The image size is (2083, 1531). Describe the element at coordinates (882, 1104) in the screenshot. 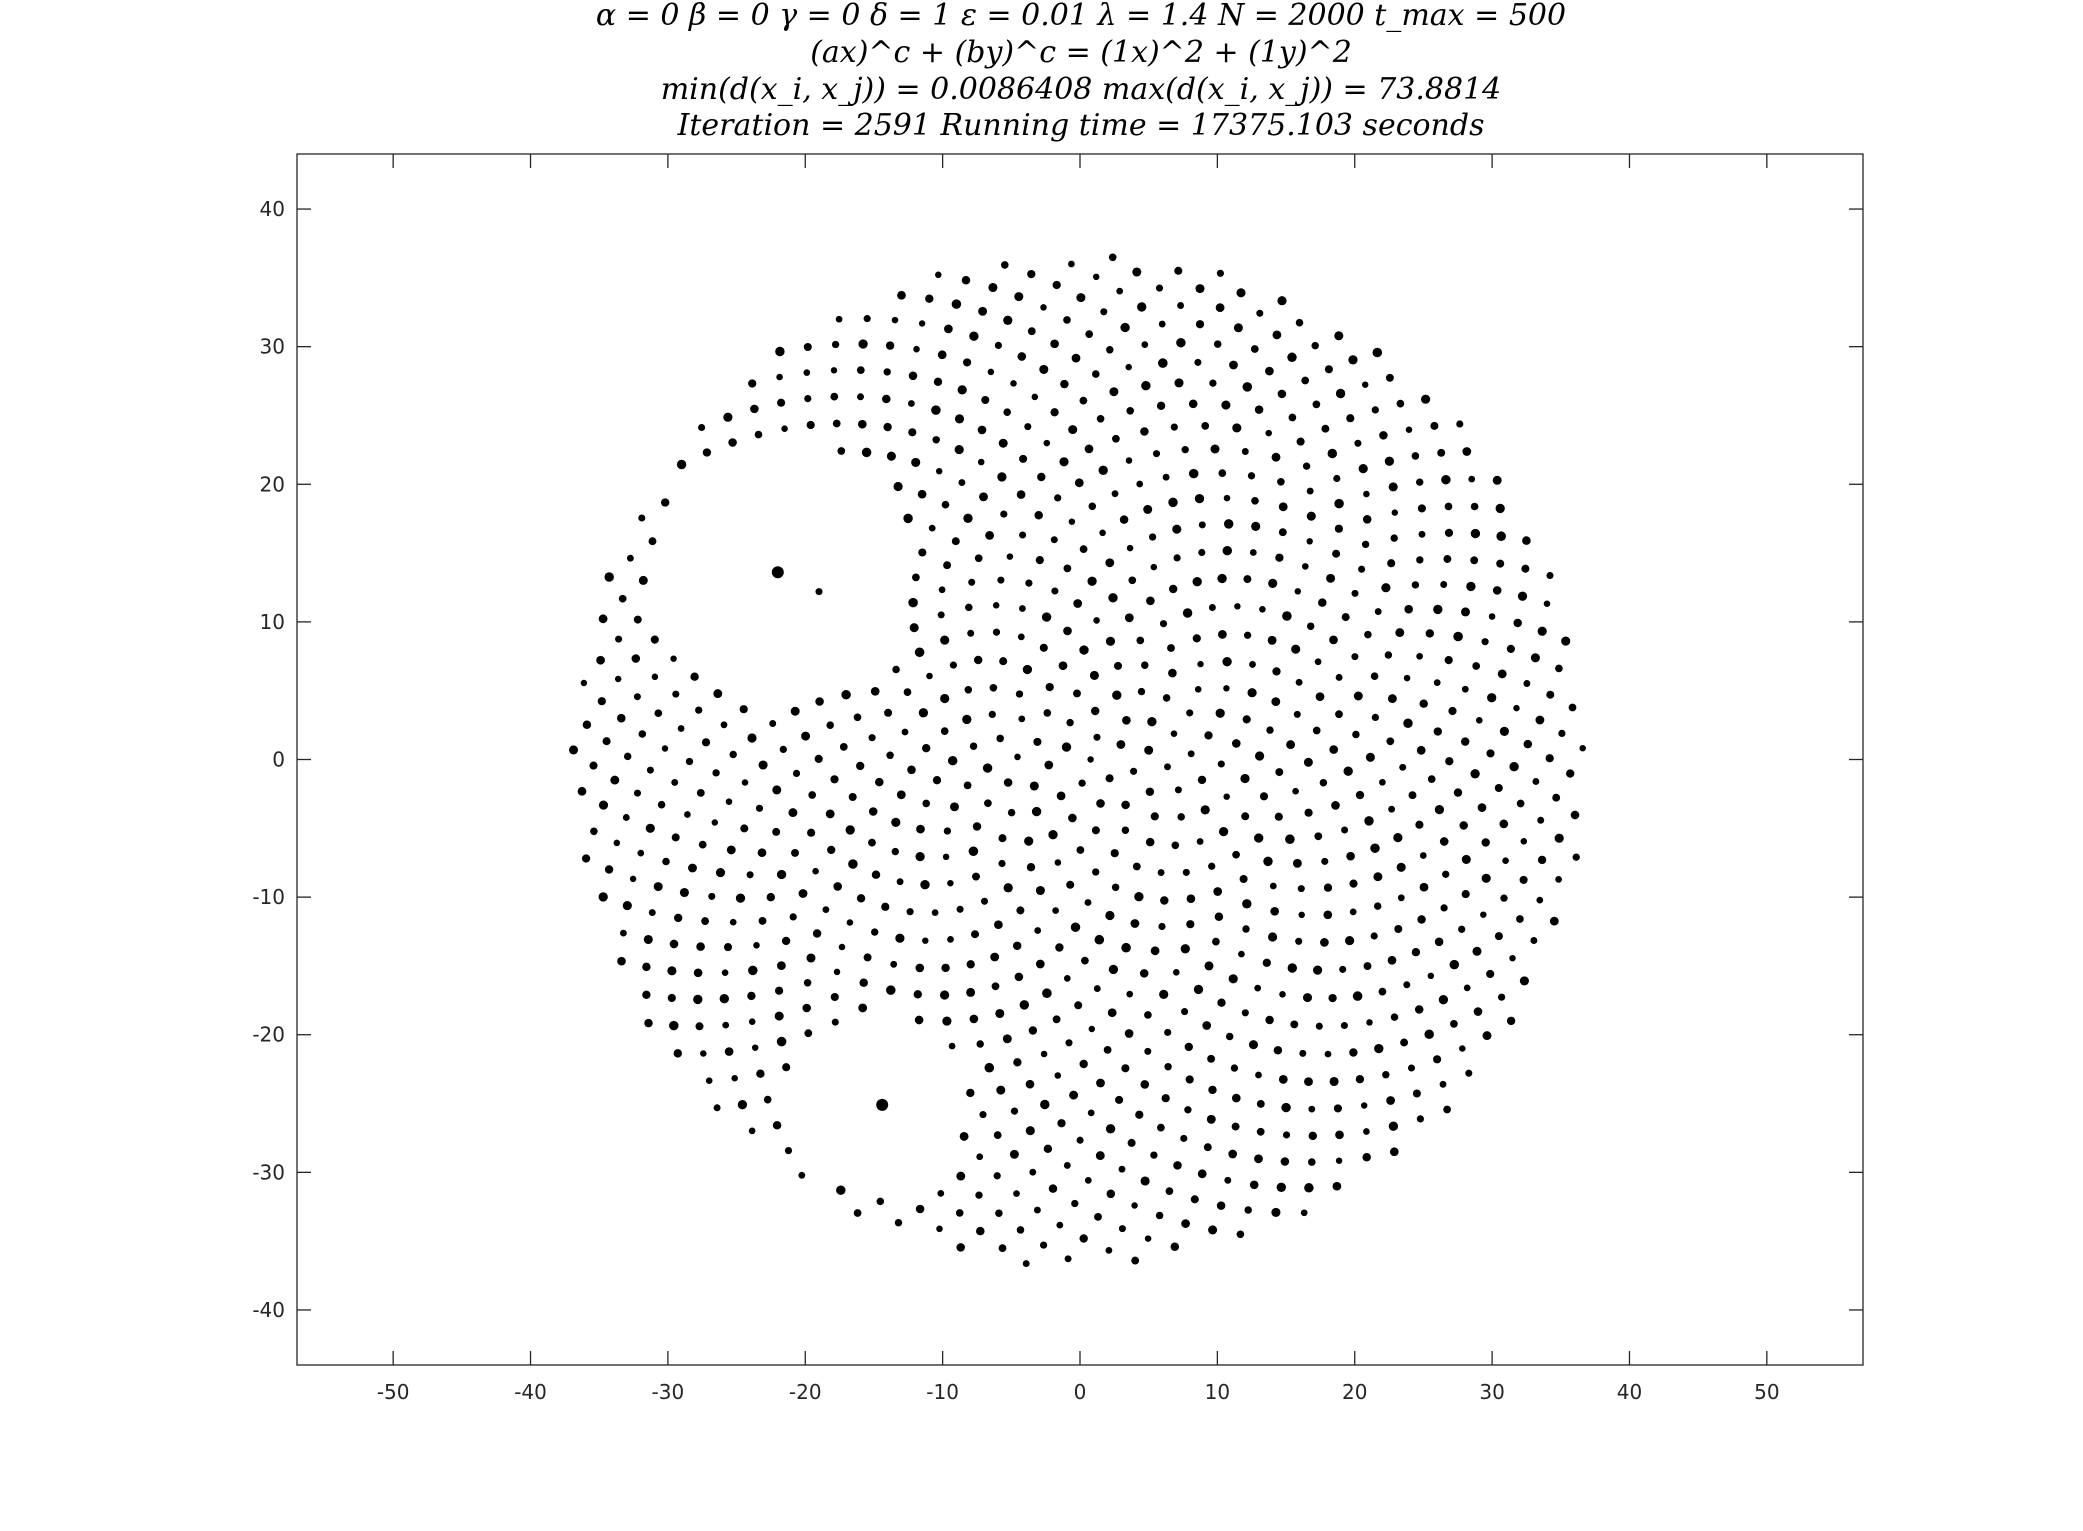

I see `scatter-point-large` at that location.